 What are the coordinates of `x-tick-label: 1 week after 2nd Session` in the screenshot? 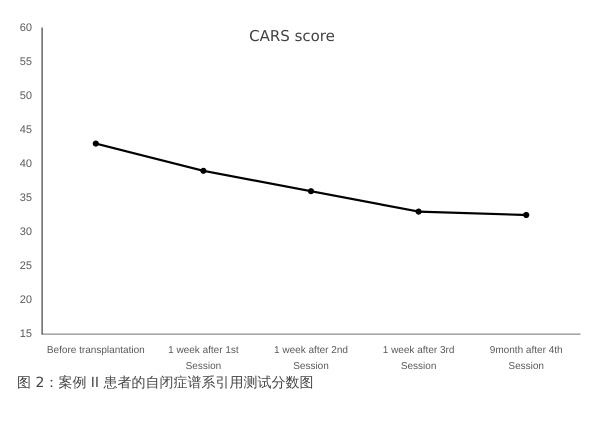 It's located at (311, 358).